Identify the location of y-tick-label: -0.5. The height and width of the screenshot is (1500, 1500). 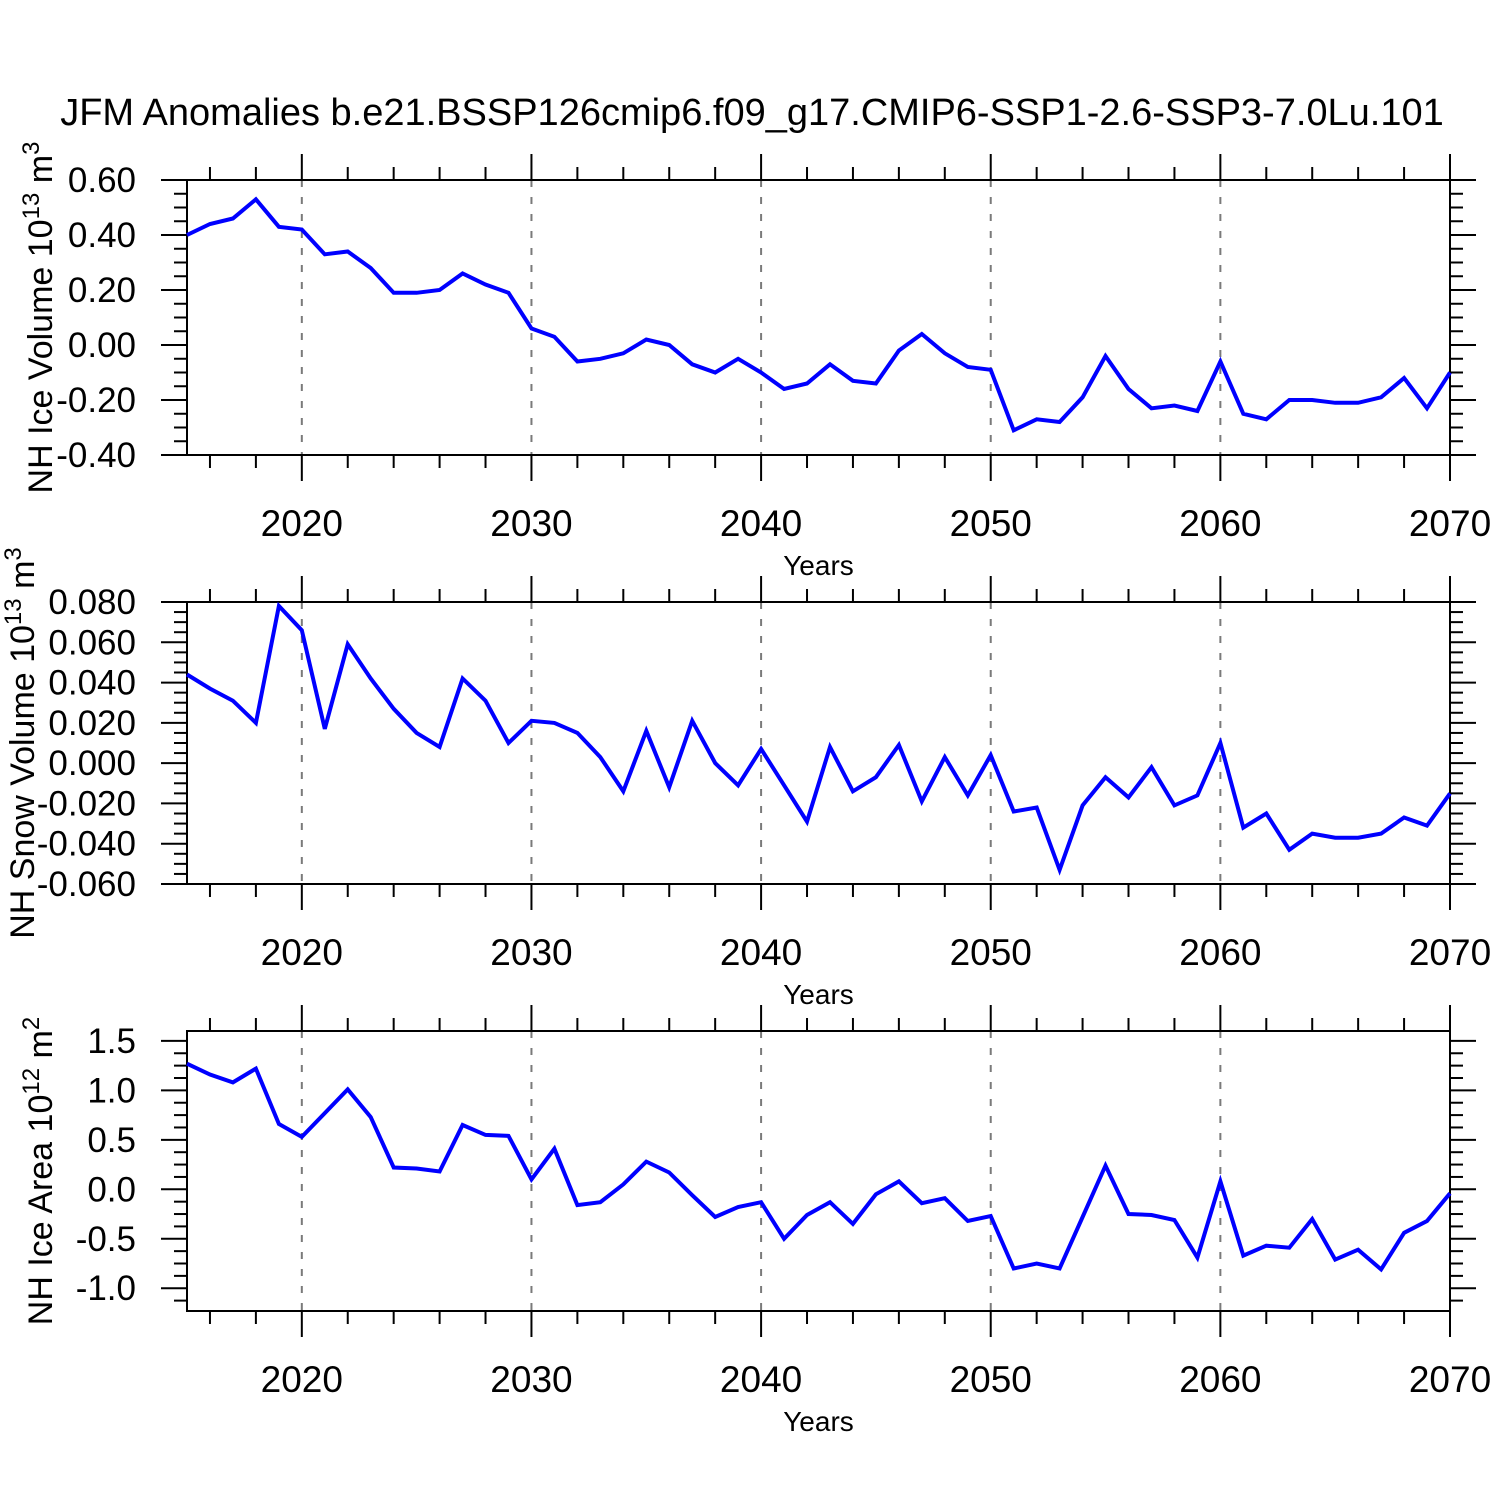
(106, 1239).